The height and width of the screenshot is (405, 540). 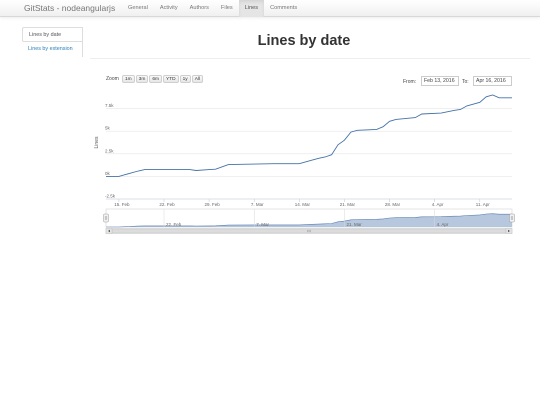 What do you see at coordinates (52, 34) in the screenshot?
I see `tab-lines-by-date: Lines by date` at bounding box center [52, 34].